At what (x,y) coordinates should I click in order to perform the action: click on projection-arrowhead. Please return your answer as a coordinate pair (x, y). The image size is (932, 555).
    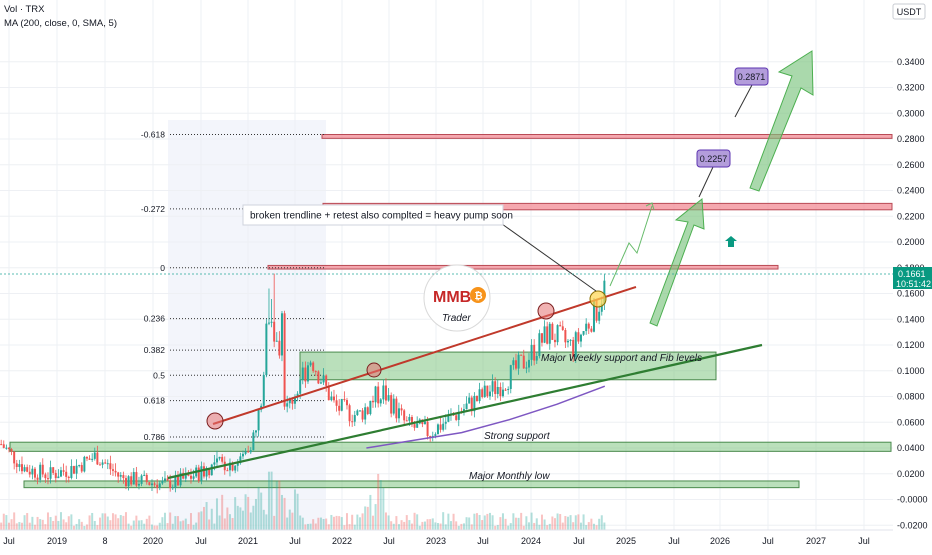
    Looking at the image, I should click on (650, 206).